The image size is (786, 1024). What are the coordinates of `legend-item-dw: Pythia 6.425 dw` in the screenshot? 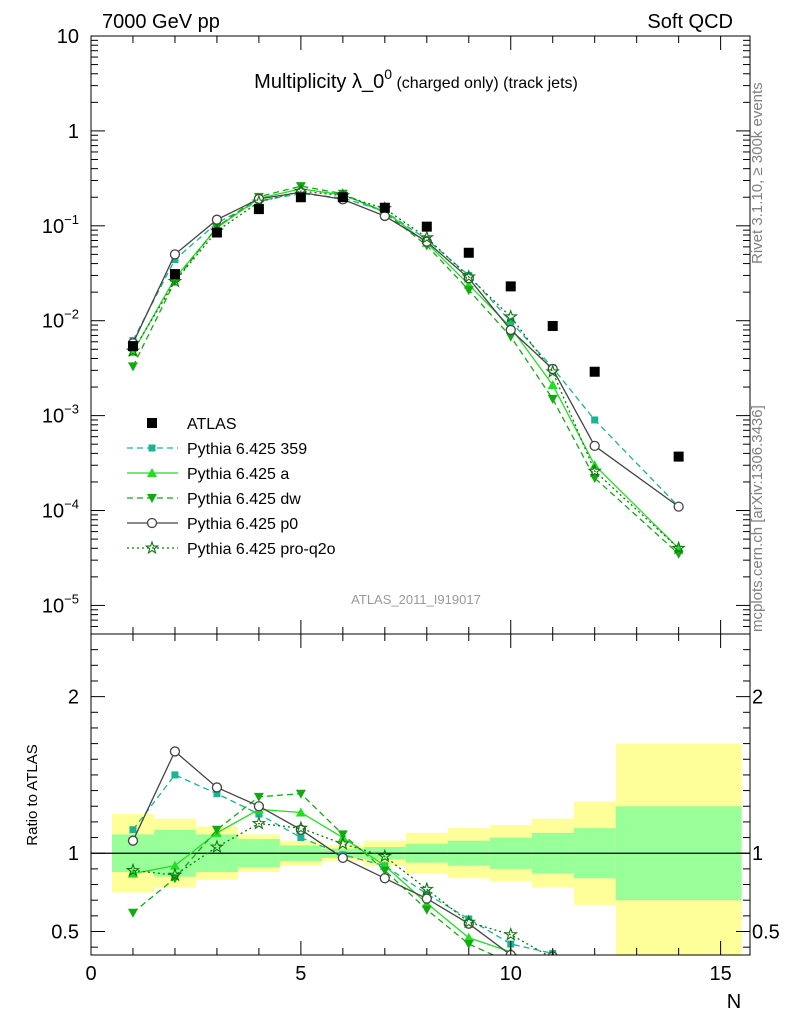 It's located at (214, 499).